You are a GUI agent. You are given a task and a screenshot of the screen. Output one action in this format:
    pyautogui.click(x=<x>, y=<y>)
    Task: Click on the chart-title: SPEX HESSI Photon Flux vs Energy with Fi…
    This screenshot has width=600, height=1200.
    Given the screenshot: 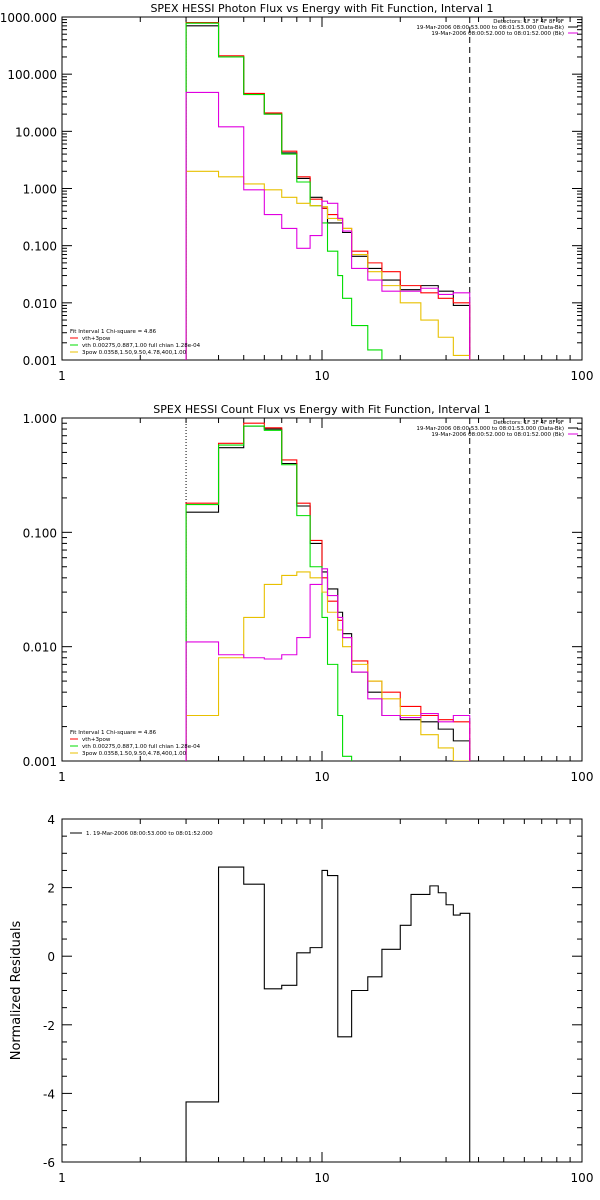 What is the action you would take?
    pyautogui.click(x=321, y=8)
    